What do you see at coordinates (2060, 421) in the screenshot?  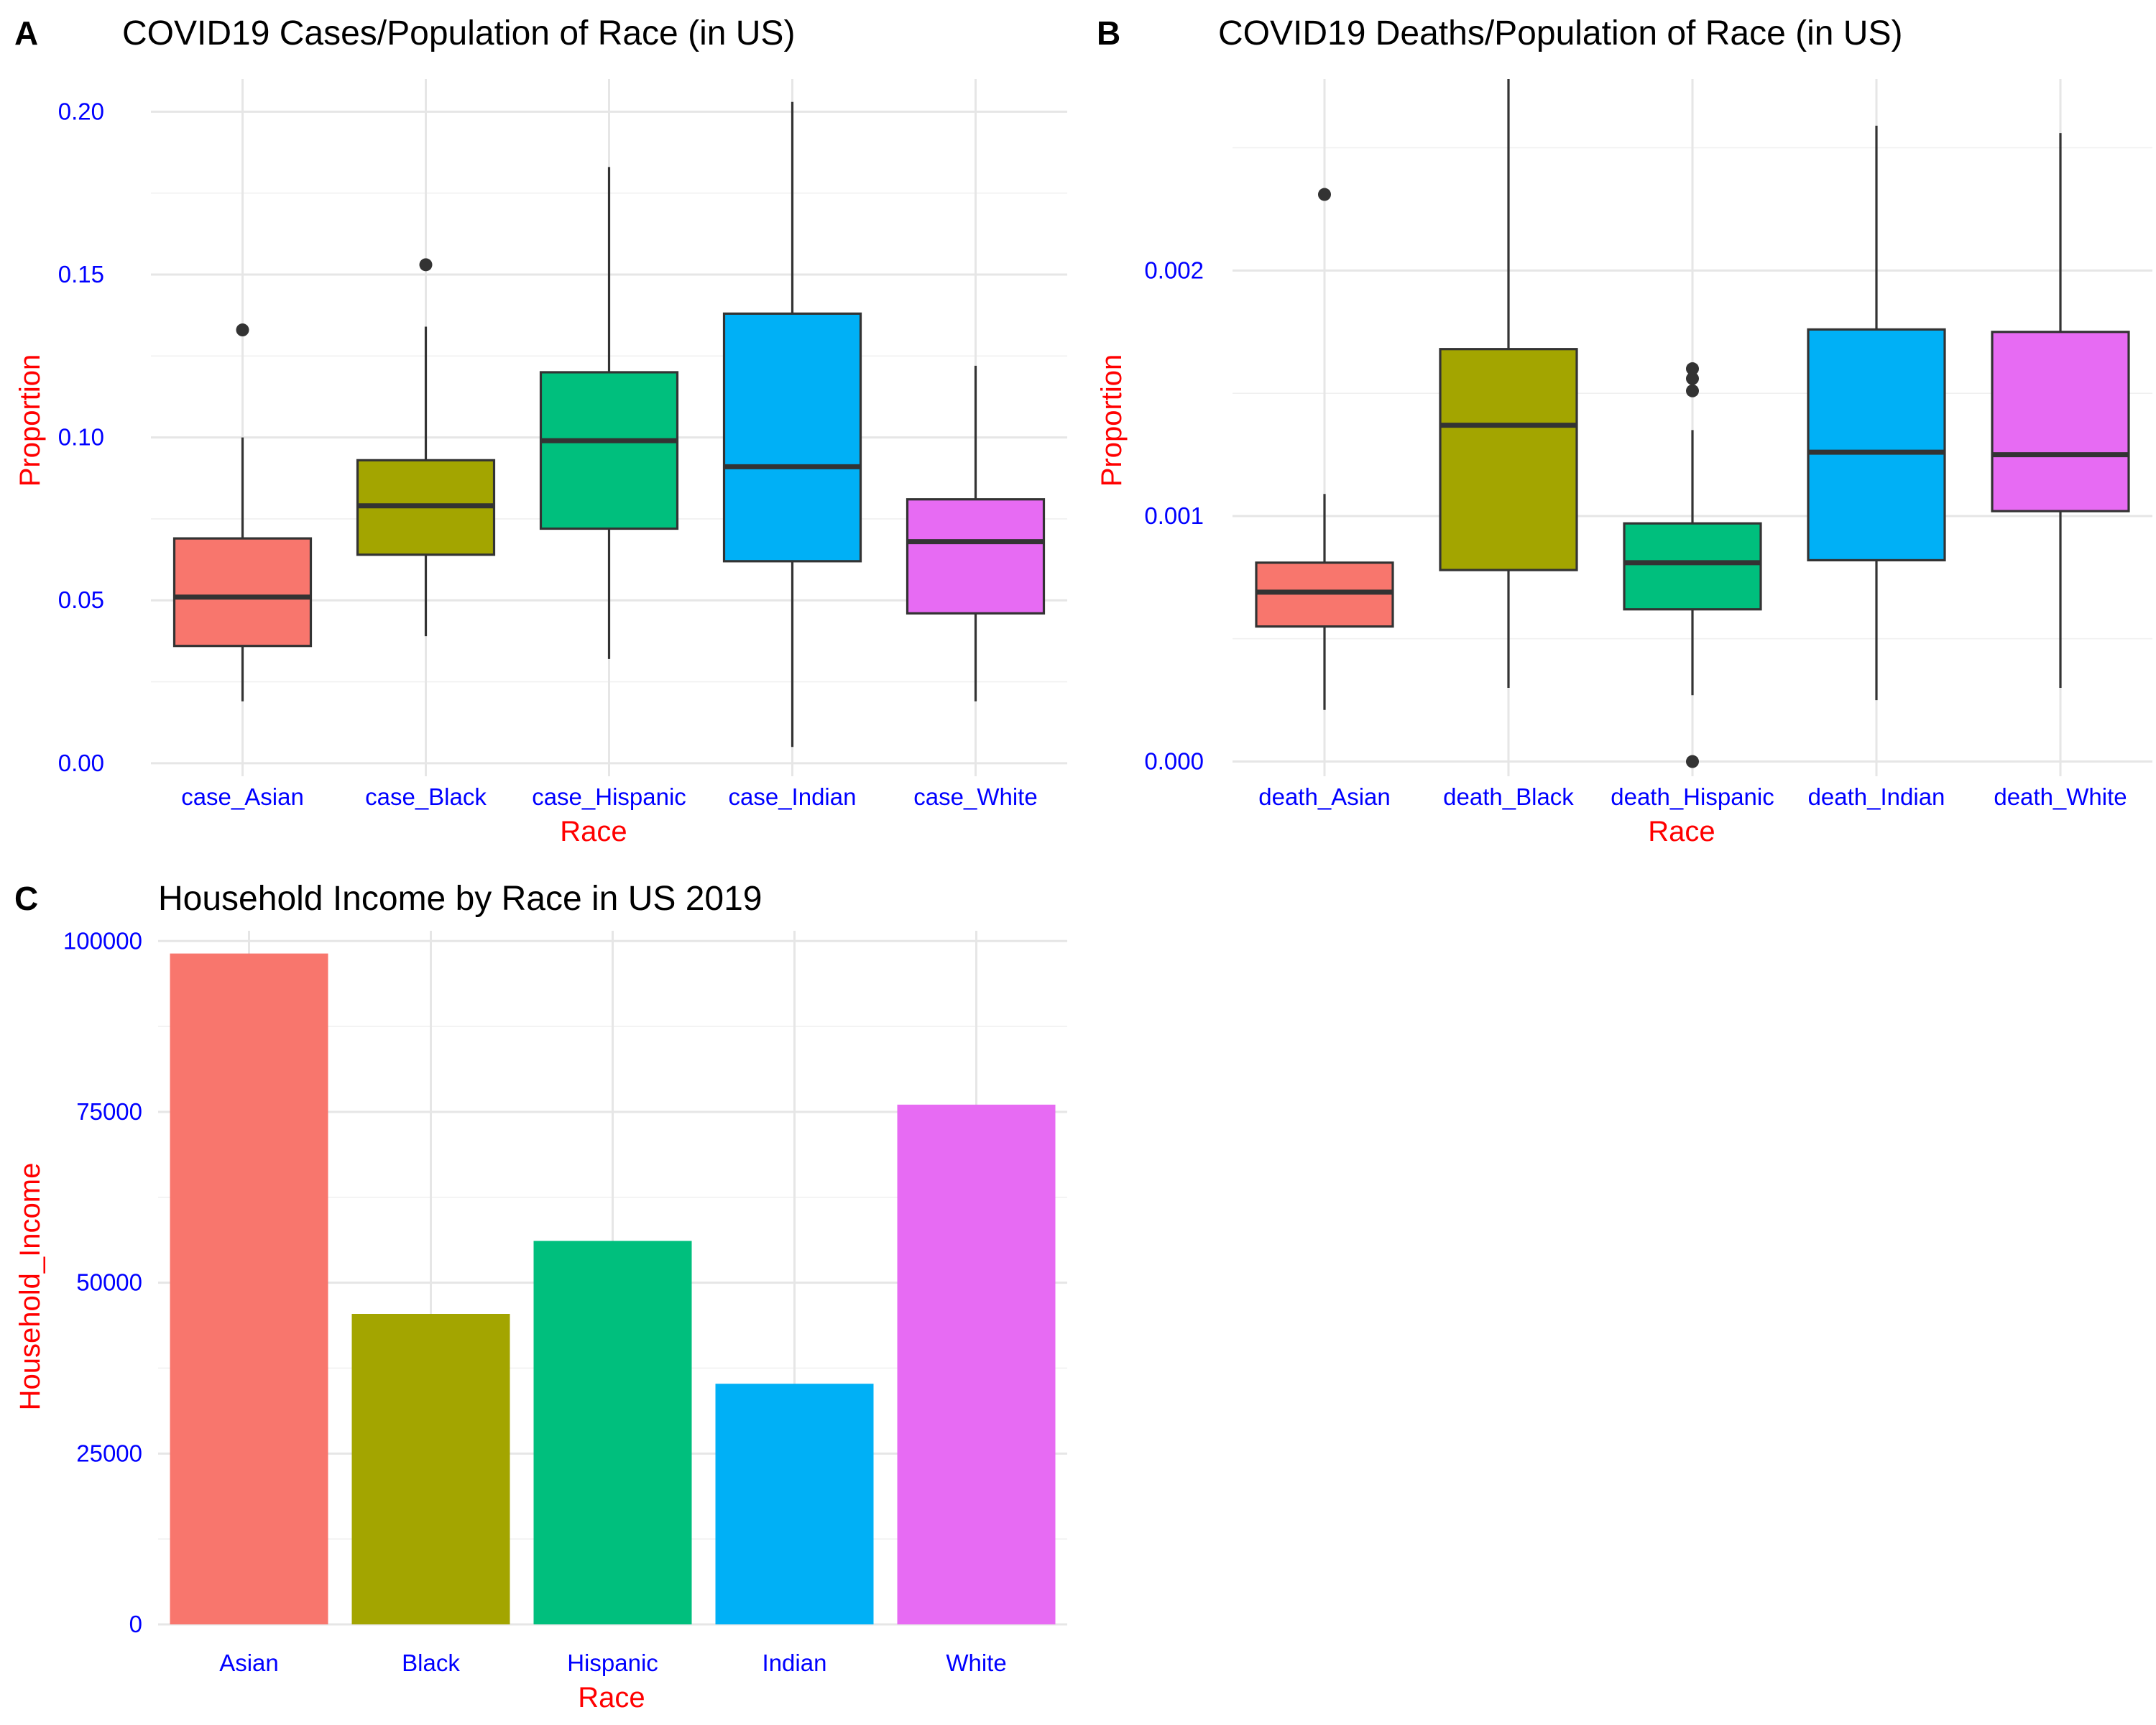 I see `box-death_White` at bounding box center [2060, 421].